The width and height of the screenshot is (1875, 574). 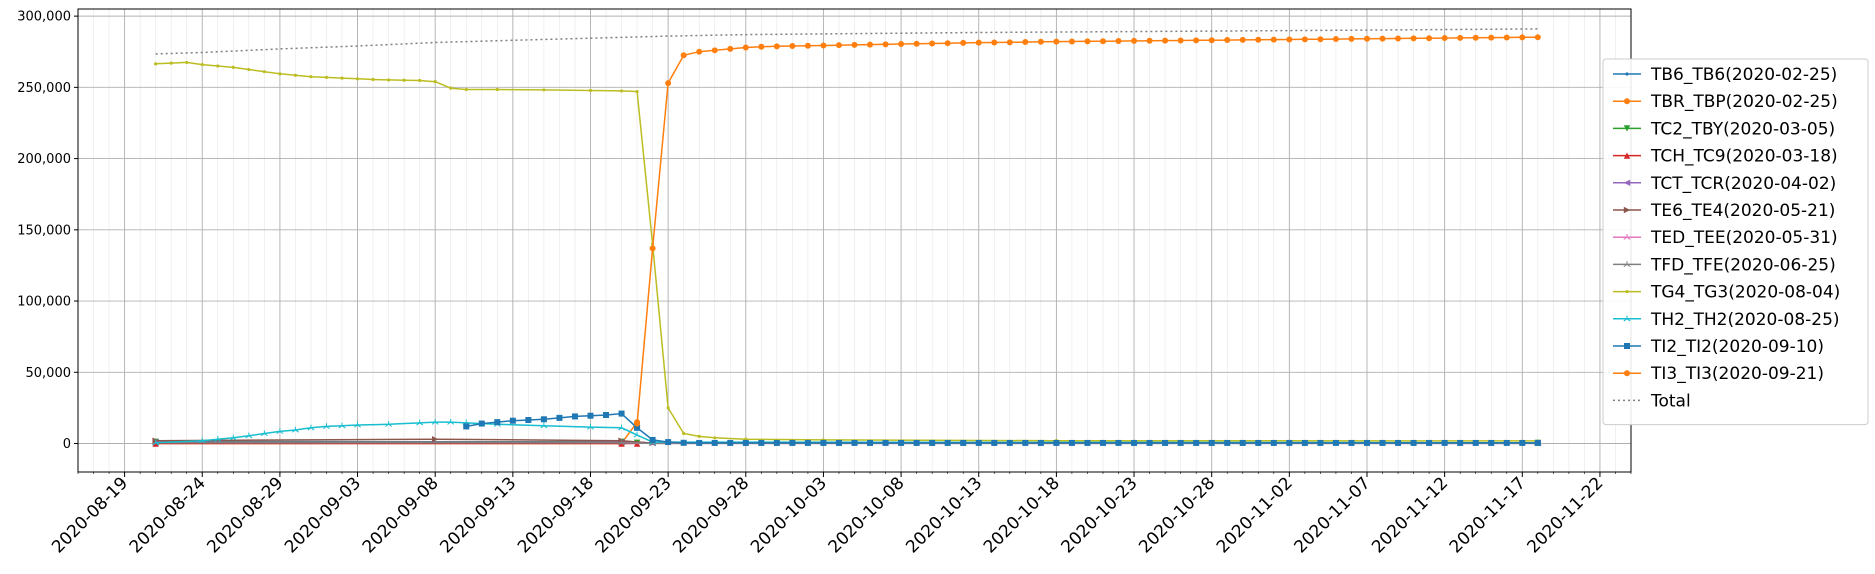 What do you see at coordinates (1737, 374) in the screenshot?
I see `legend-label: TI3_TI3(2020-09-21)` at bounding box center [1737, 374].